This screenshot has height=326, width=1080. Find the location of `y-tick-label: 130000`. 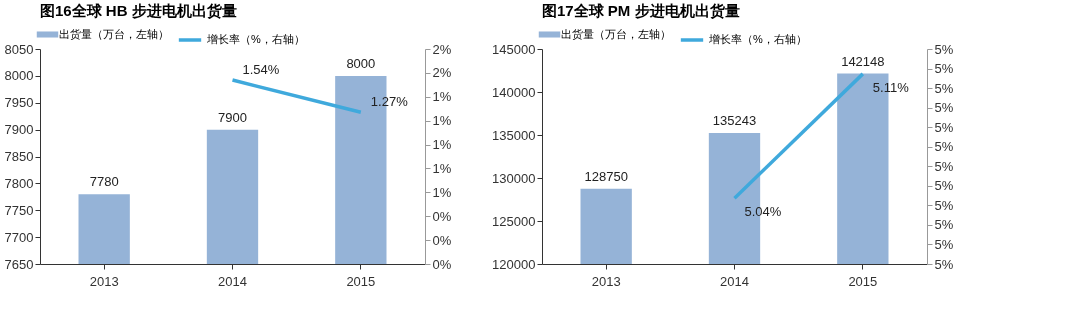

y-tick-label: 130000 is located at coordinates (514, 178).